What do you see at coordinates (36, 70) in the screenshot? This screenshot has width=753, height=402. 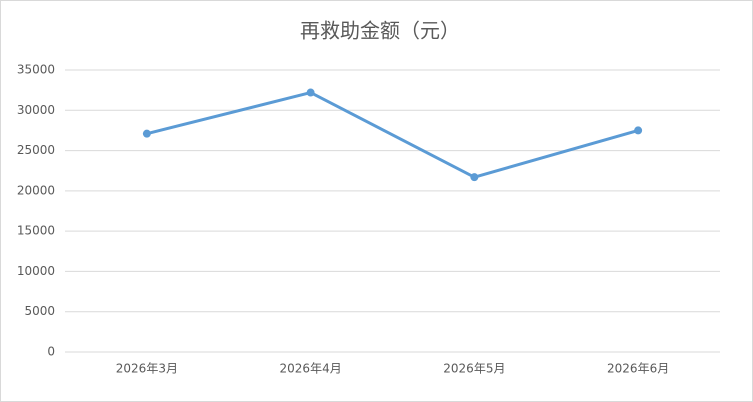 I see `y-tick-label: 35000` at bounding box center [36, 70].